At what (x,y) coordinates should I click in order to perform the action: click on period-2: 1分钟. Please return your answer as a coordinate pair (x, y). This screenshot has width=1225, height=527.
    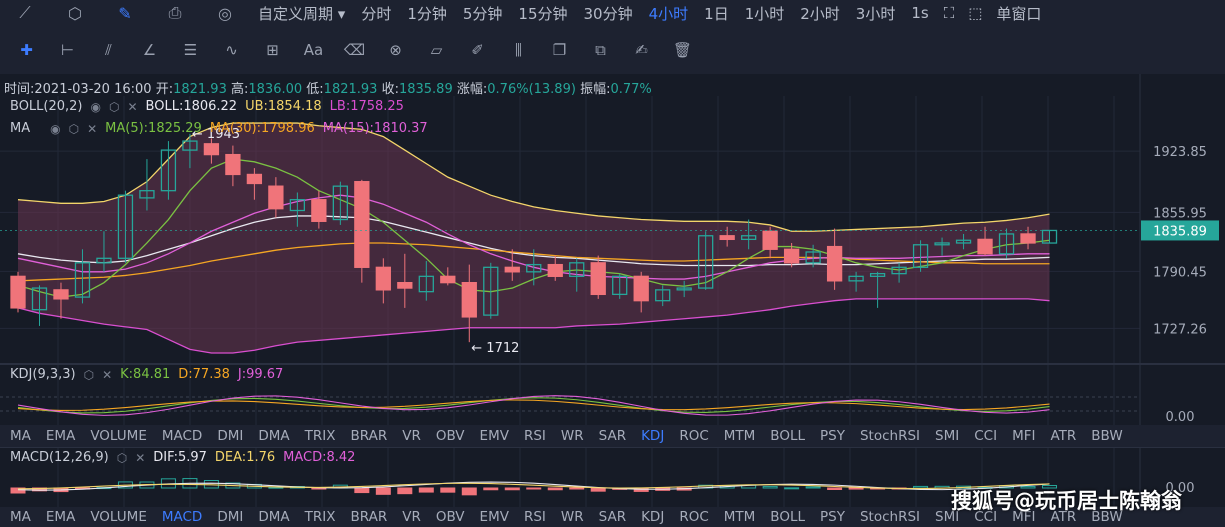
    Looking at the image, I should click on (427, 13).